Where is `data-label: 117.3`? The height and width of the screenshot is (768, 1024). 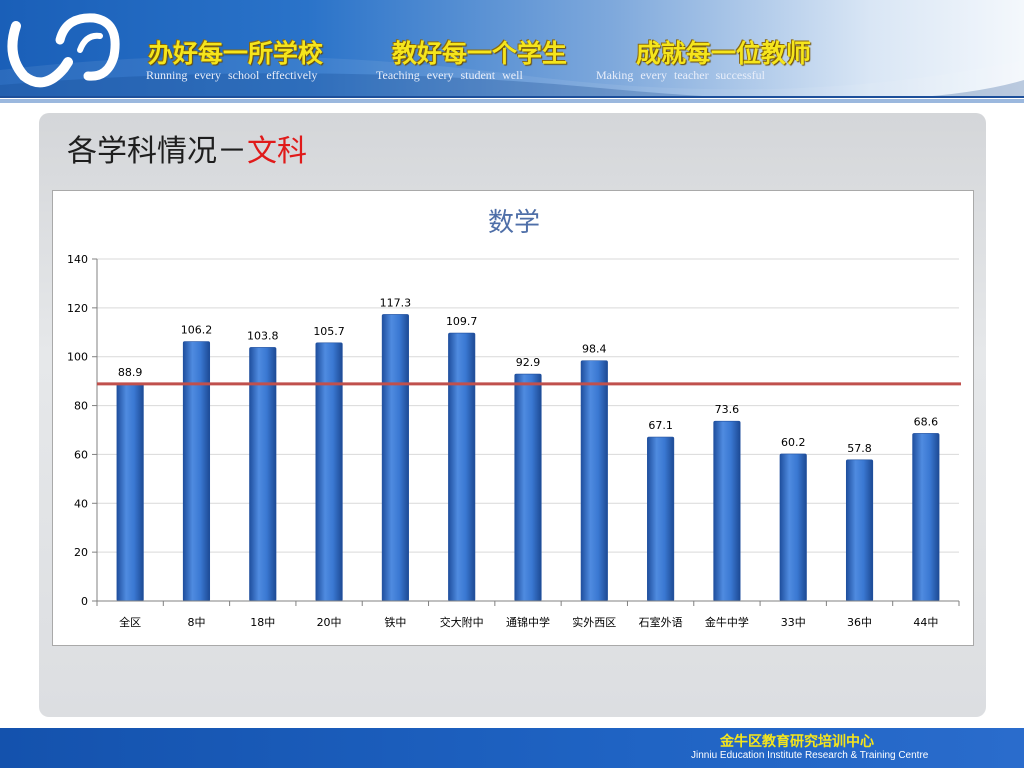
data-label: 117.3 is located at coordinates (396, 302).